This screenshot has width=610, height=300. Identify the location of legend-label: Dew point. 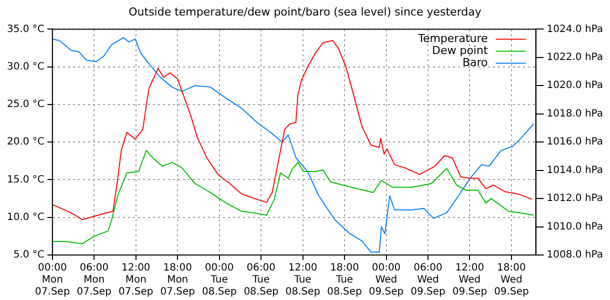
(460, 51).